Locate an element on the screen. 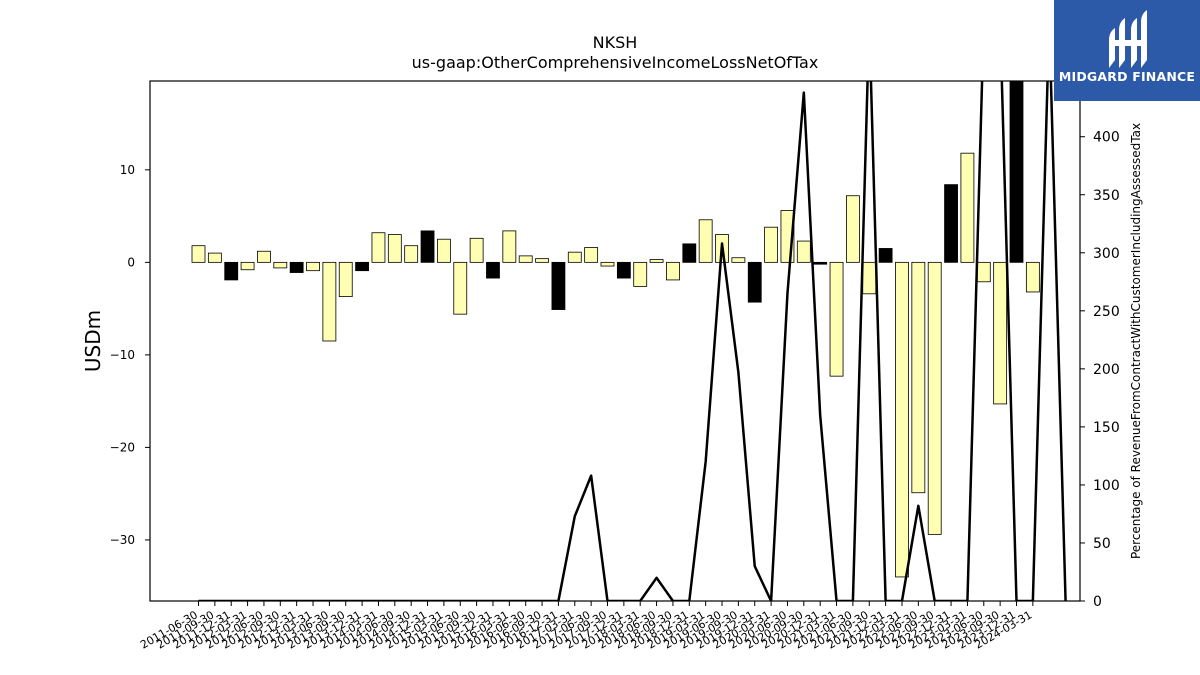 This screenshot has height=675, width=1200. y-right-tick-label: 200 is located at coordinates (1106, 370).